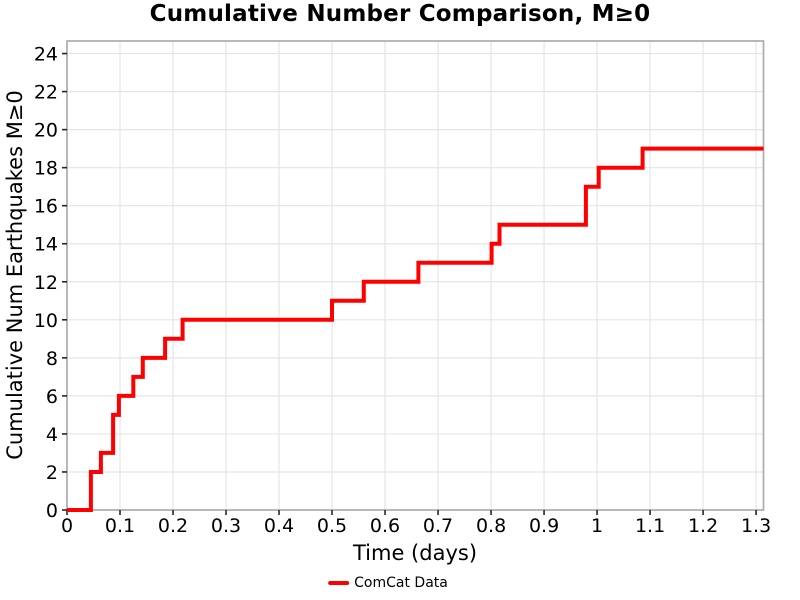  I want to click on x-tick-label: 0.4, so click(279, 526).